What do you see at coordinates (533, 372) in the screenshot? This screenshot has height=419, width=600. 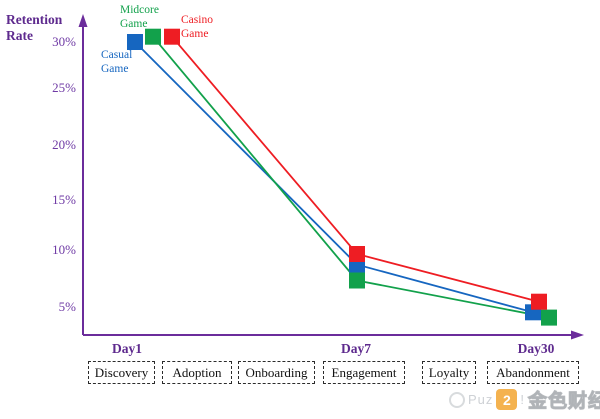 I see `stage-box-abandonment: Abandonment` at bounding box center [533, 372].